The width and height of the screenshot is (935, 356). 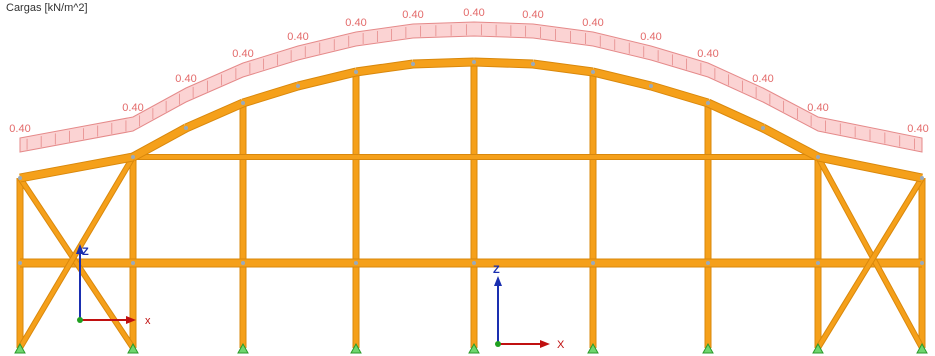 I want to click on axis-triad: Z x, so click(x=113, y=285).